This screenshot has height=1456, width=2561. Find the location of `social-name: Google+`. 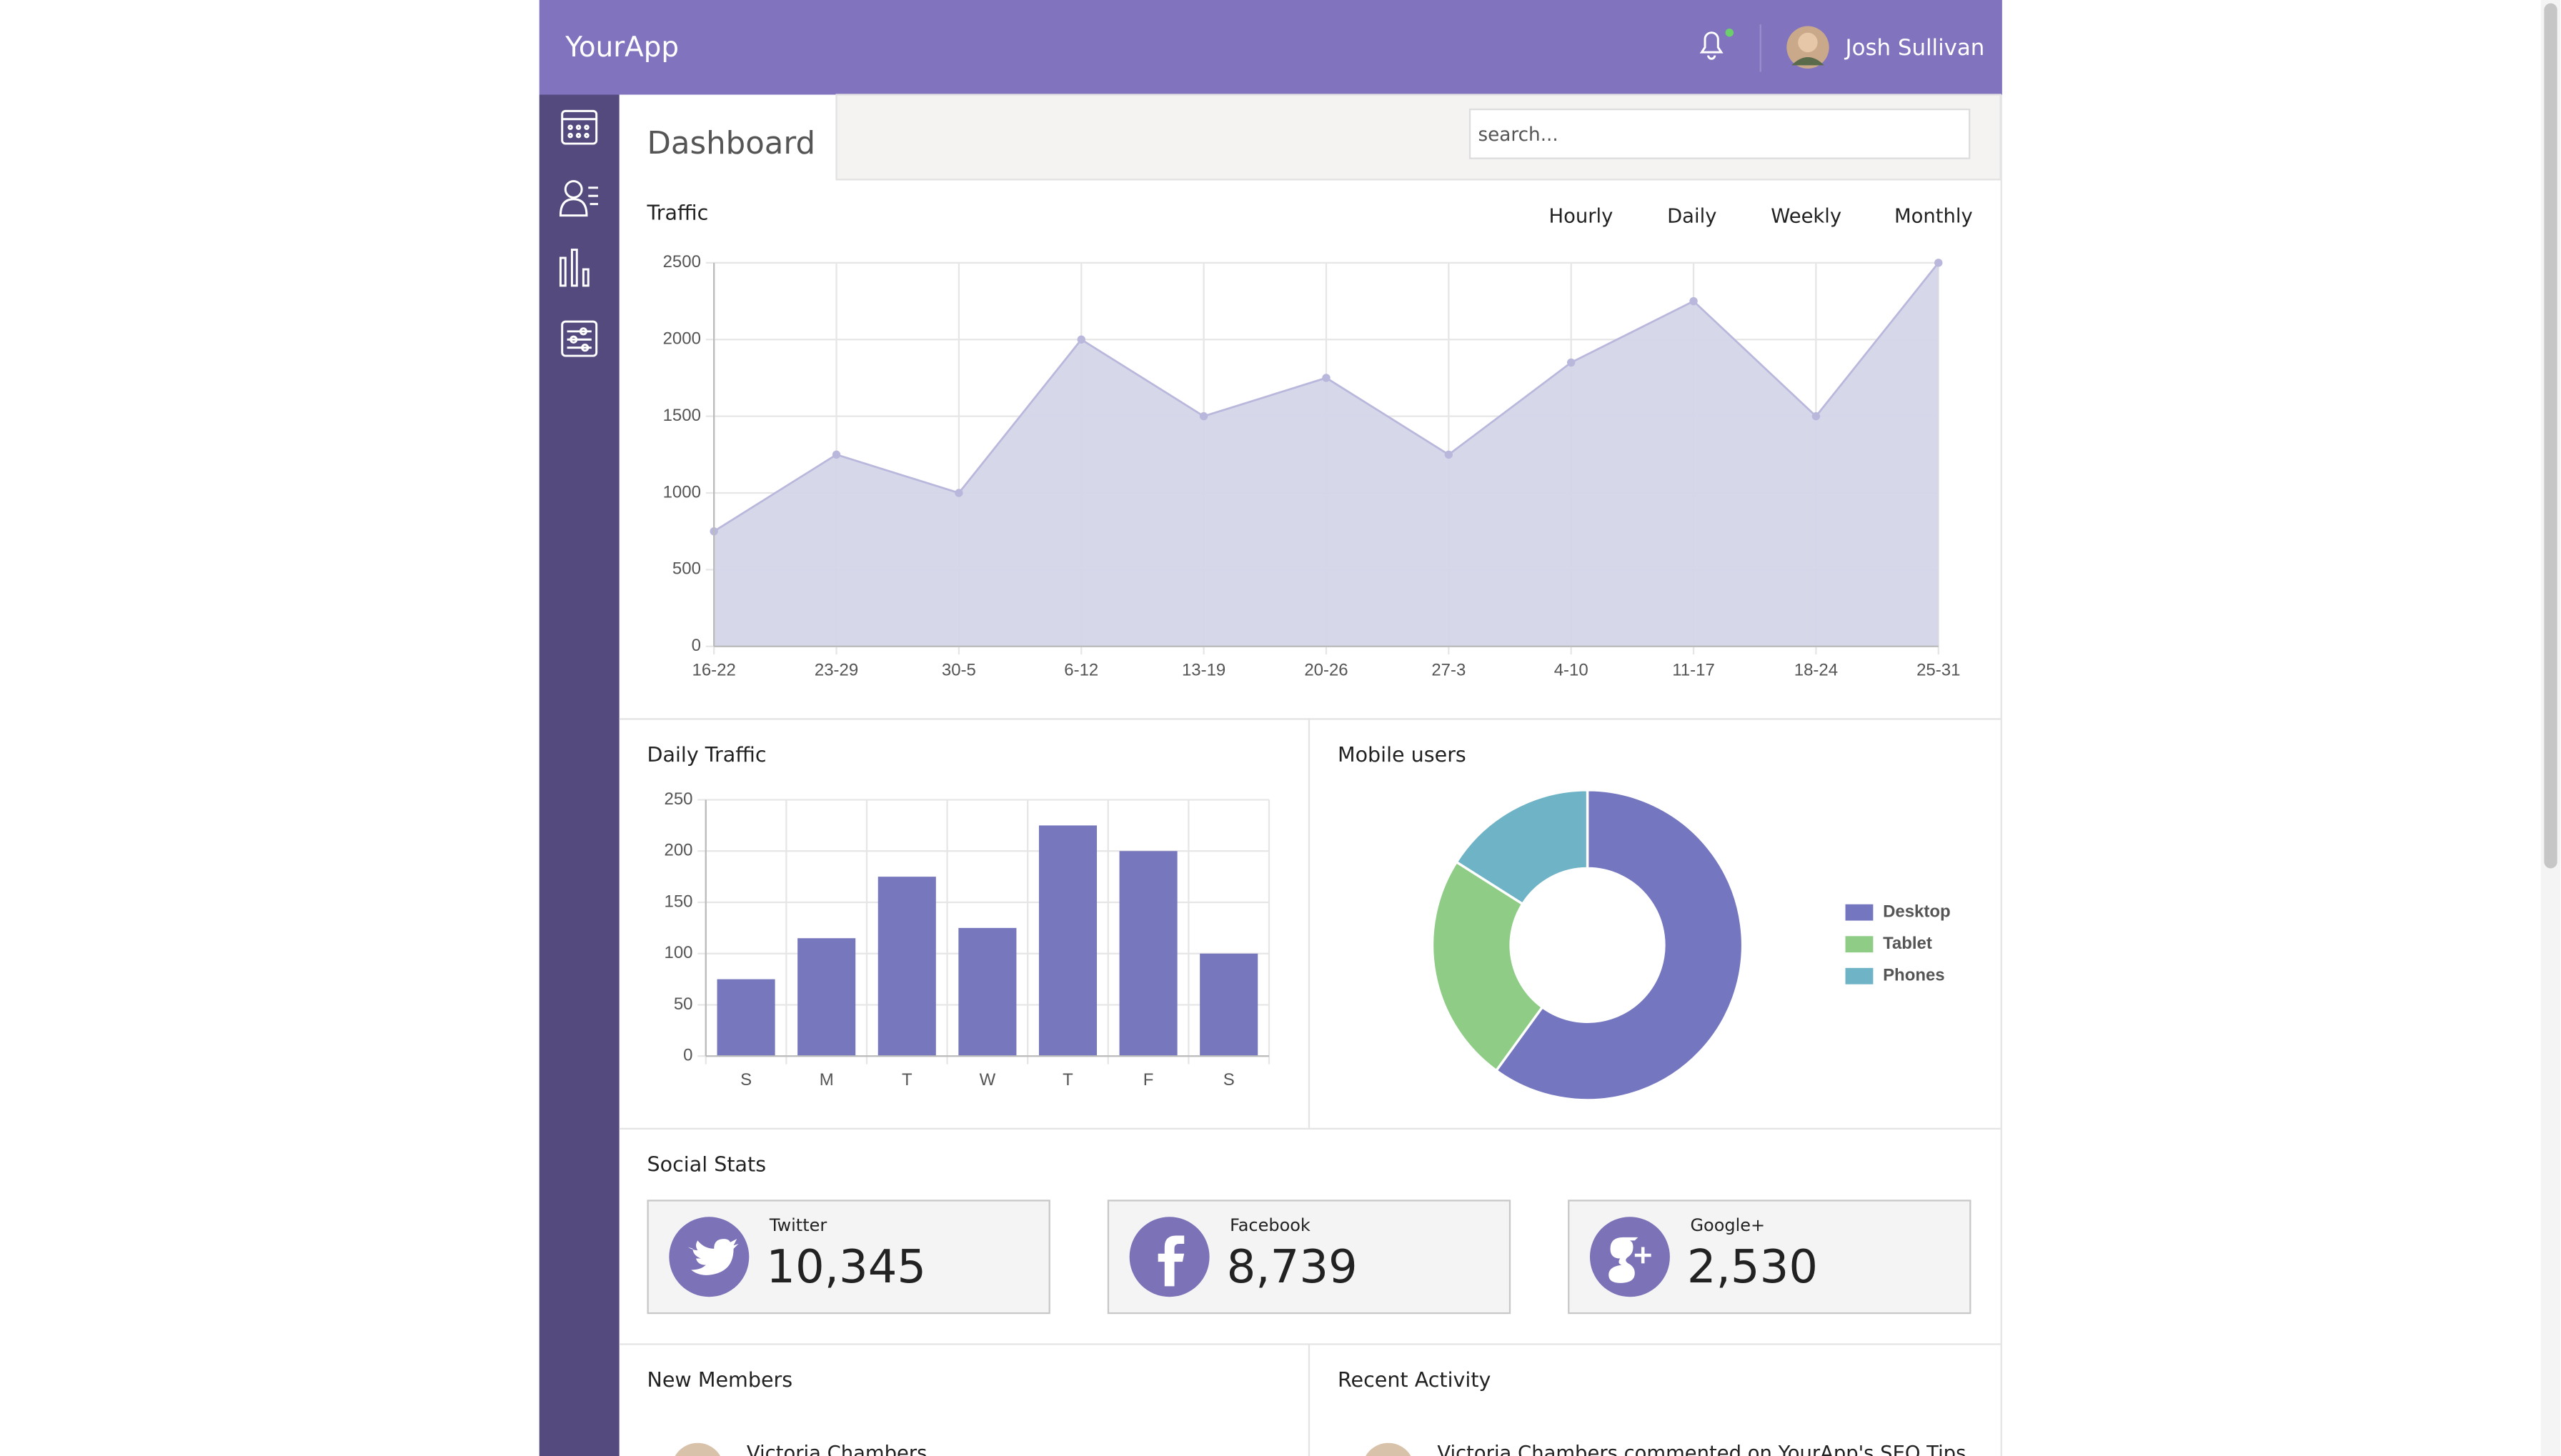

social-name: Google+ is located at coordinates (1727, 1225).